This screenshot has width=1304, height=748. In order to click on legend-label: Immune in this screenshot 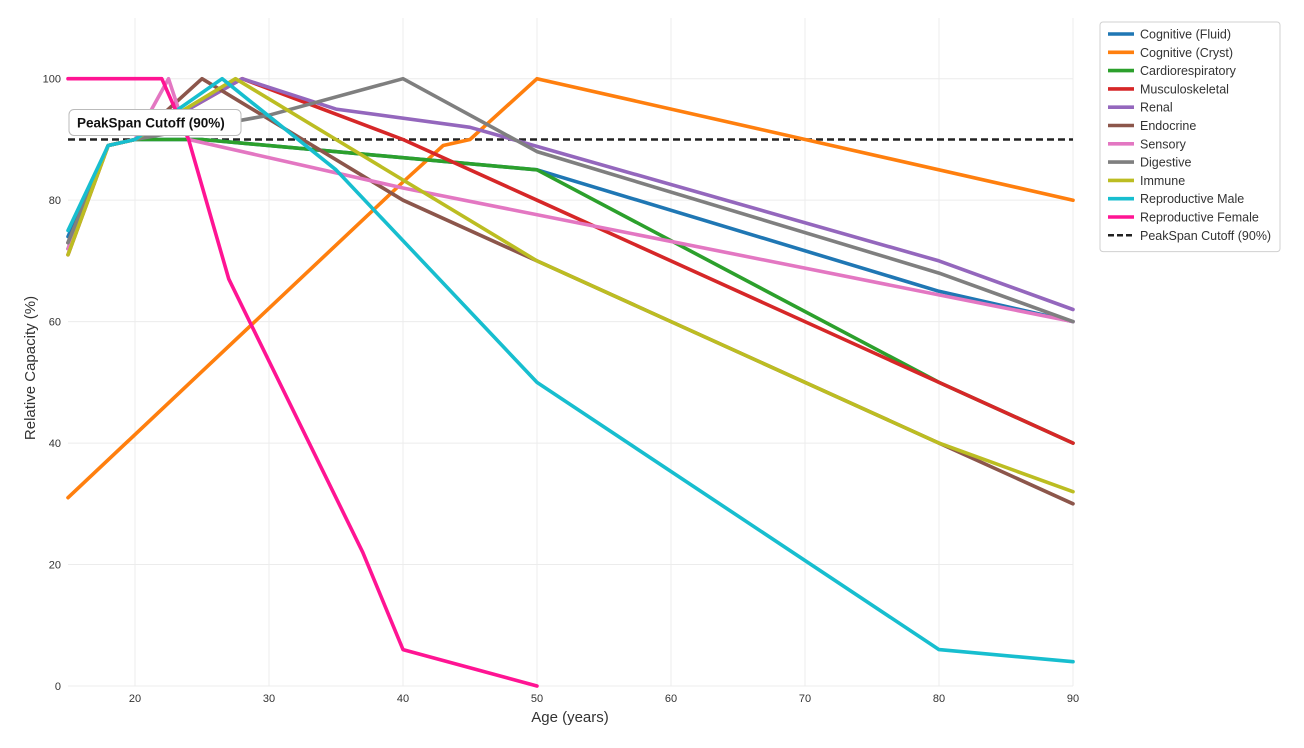, I will do `click(1162, 181)`.